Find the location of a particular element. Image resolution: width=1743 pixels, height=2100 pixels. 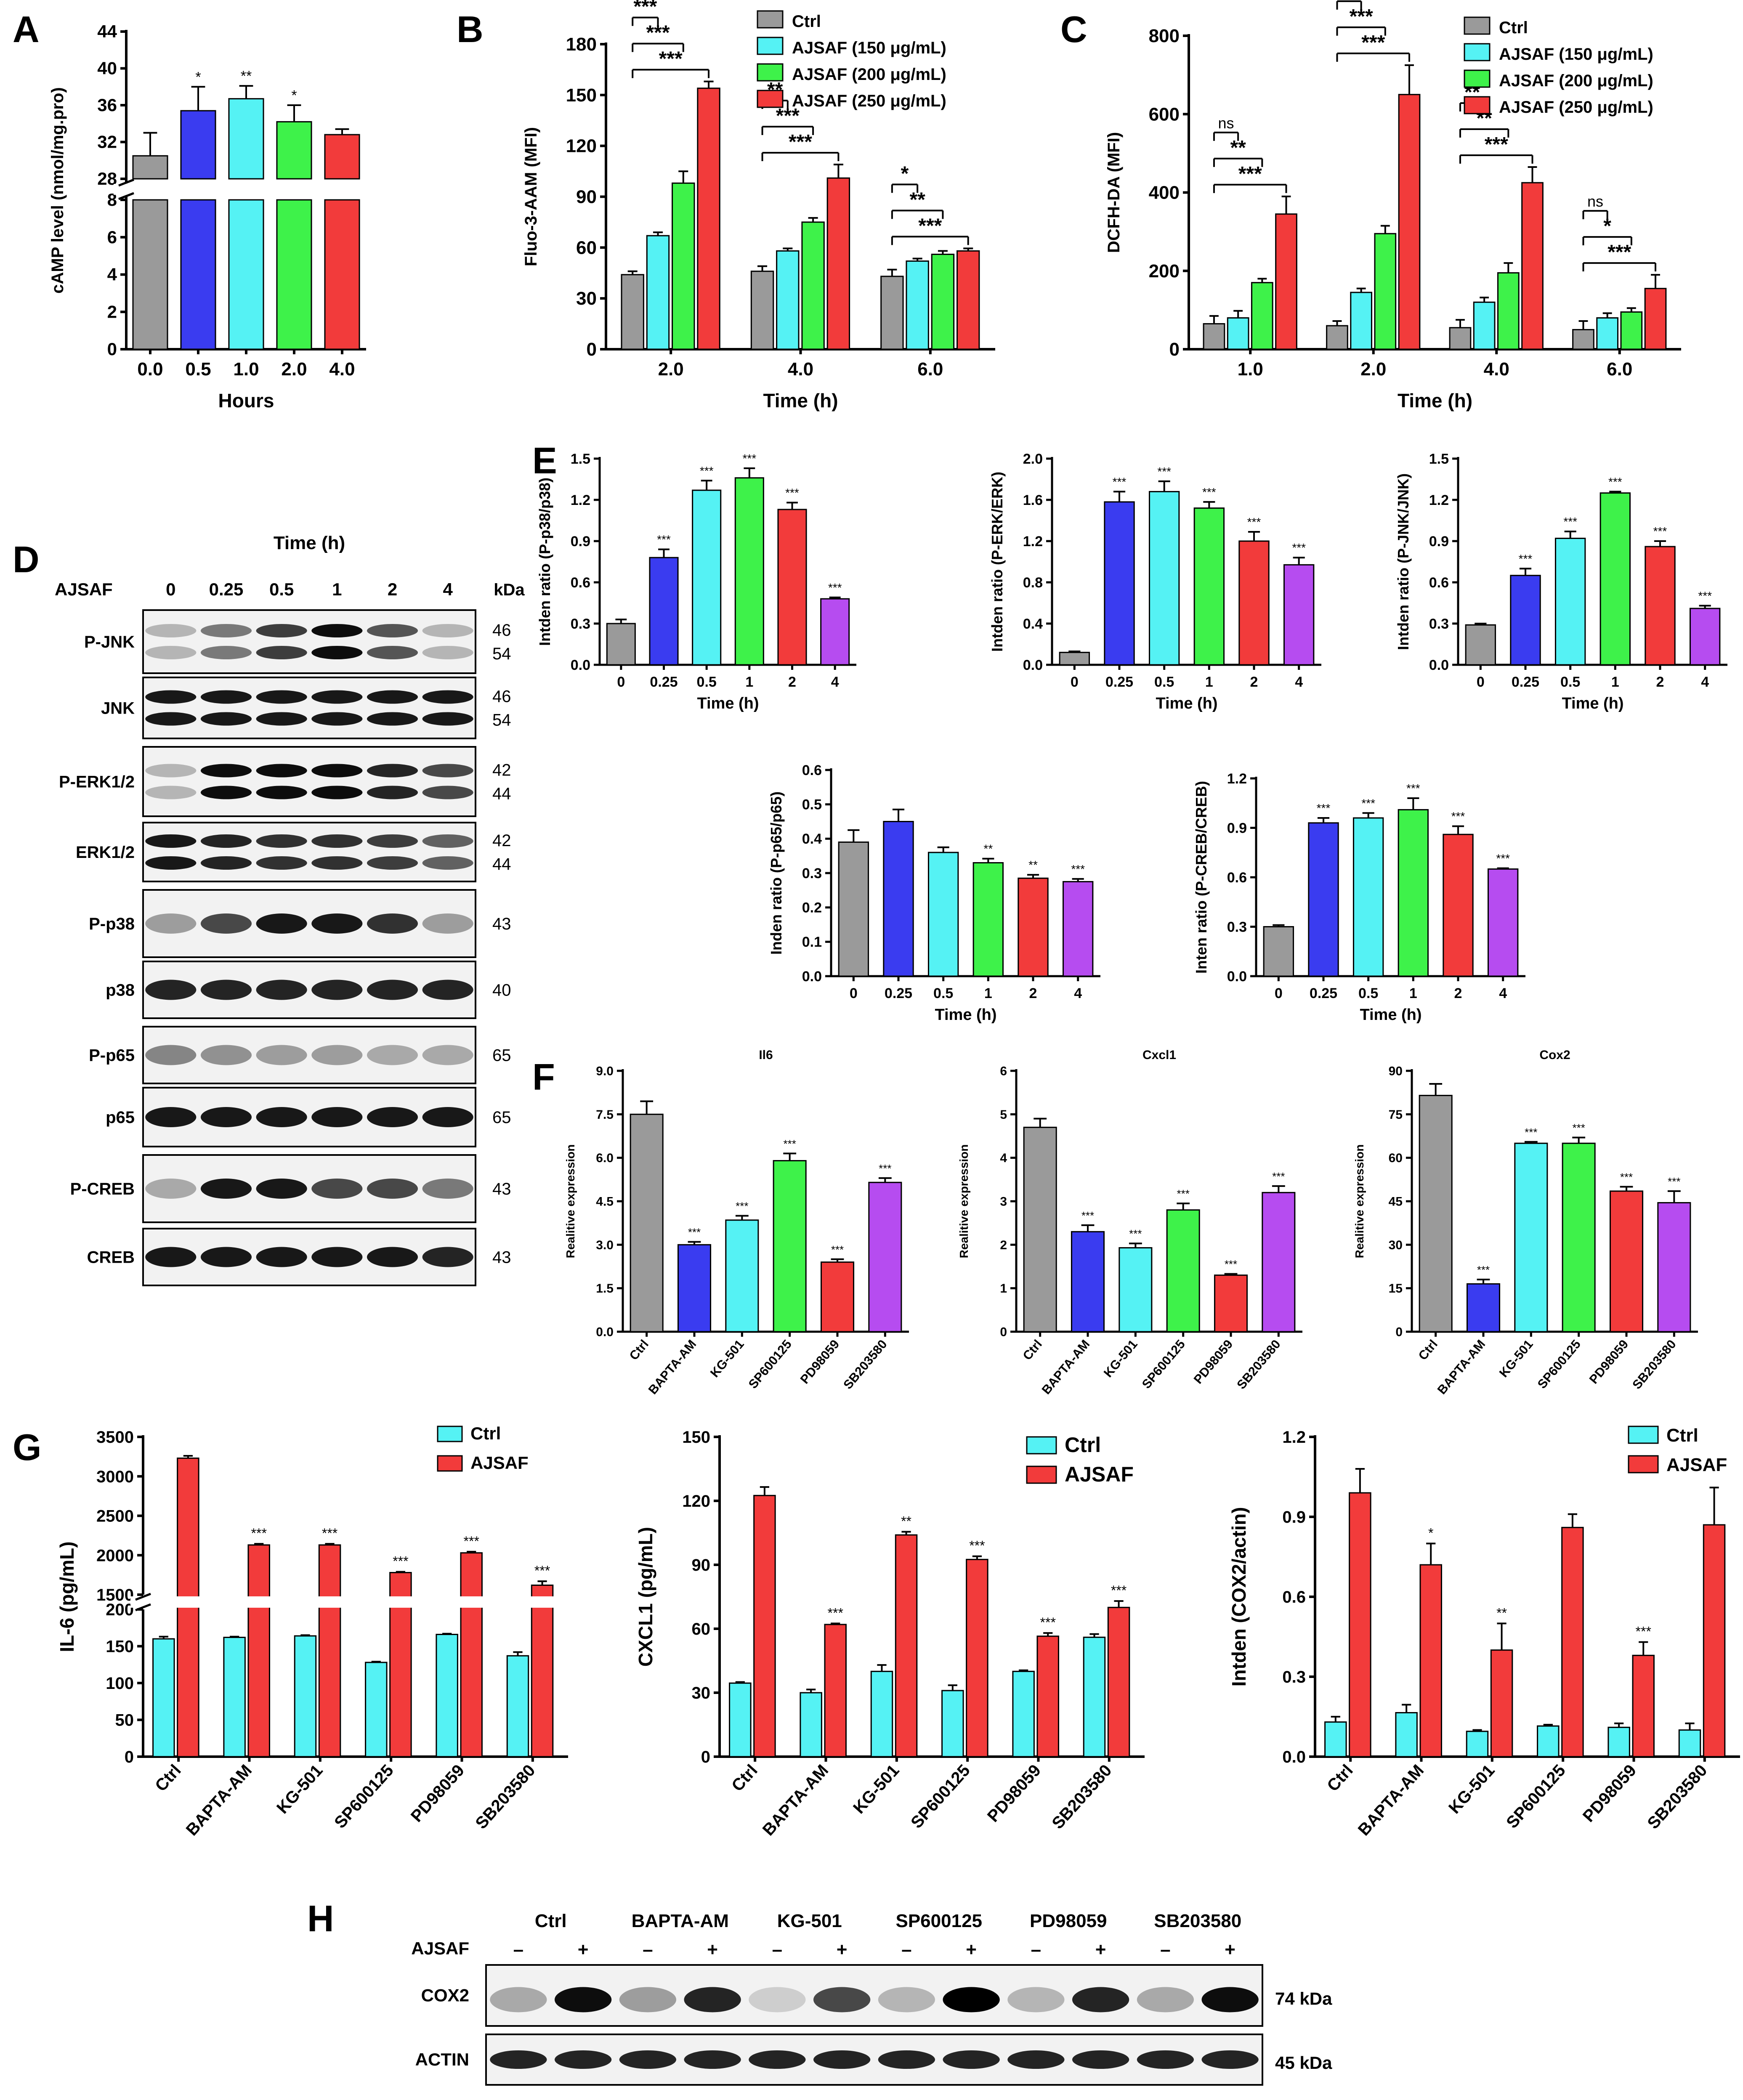

x-tick-label: 1.0 is located at coordinates (246, 369).